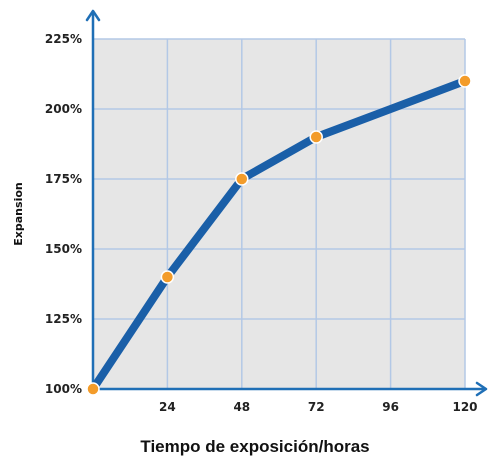 The width and height of the screenshot is (490, 463). I want to click on x-axis-arrow-icon, so click(481, 389).